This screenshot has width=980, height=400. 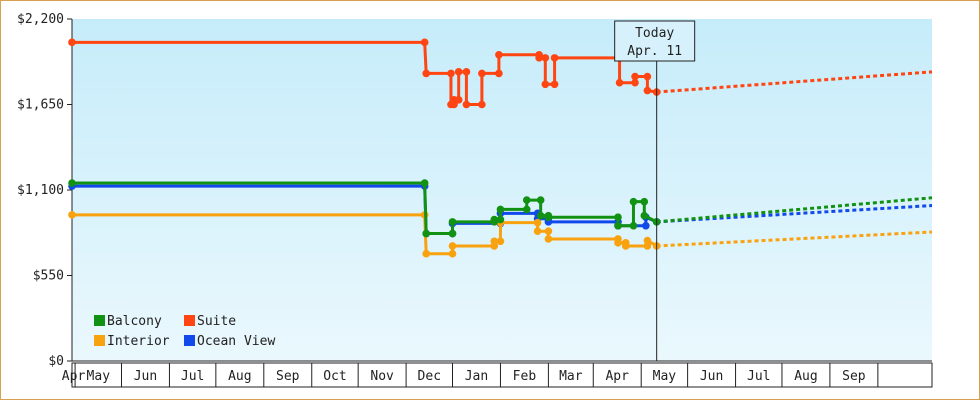 I want to click on month-label: Feb, so click(x=525, y=376).